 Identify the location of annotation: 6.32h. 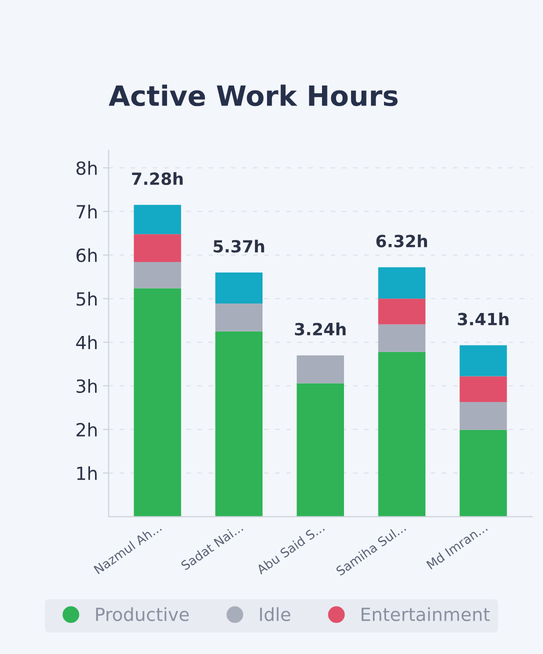
(402, 241).